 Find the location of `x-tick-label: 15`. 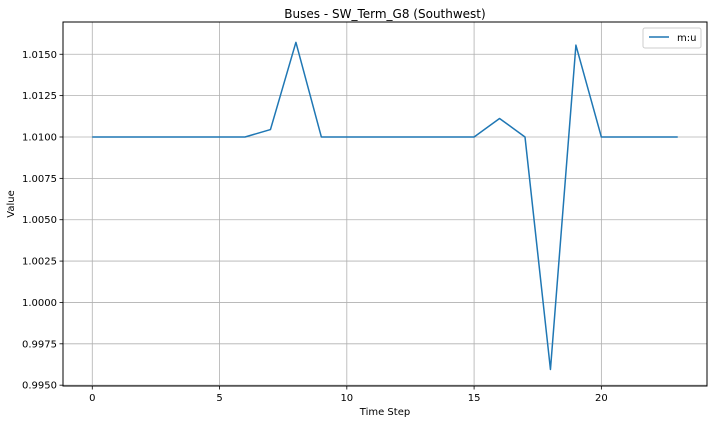

x-tick-label: 15 is located at coordinates (474, 398).